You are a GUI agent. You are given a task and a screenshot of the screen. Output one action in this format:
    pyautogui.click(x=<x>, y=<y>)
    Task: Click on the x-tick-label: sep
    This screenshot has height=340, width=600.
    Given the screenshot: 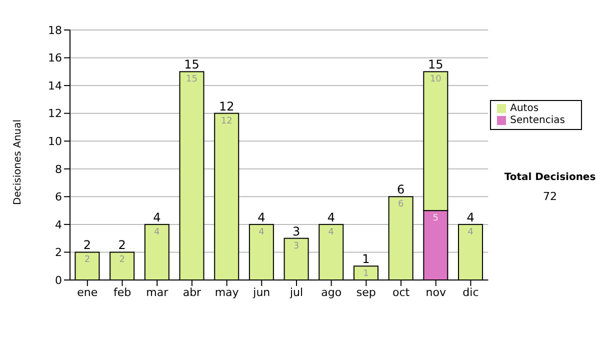 What is the action you would take?
    pyautogui.click(x=366, y=292)
    